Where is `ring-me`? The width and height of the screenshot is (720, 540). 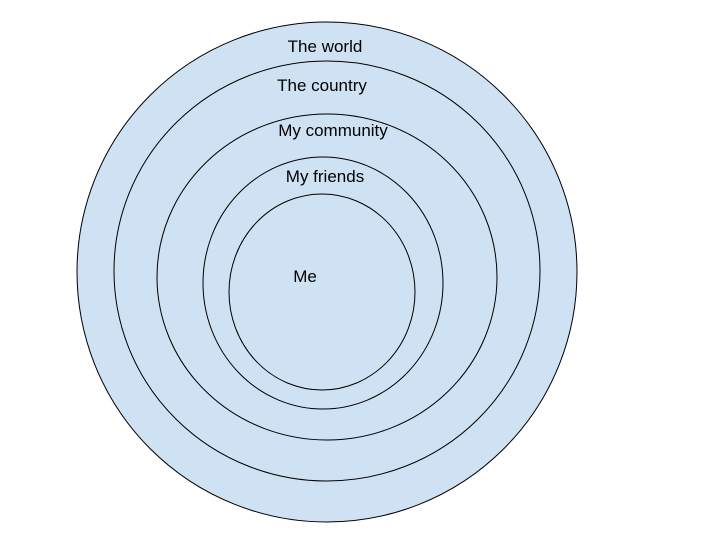 ring-me is located at coordinates (322, 292).